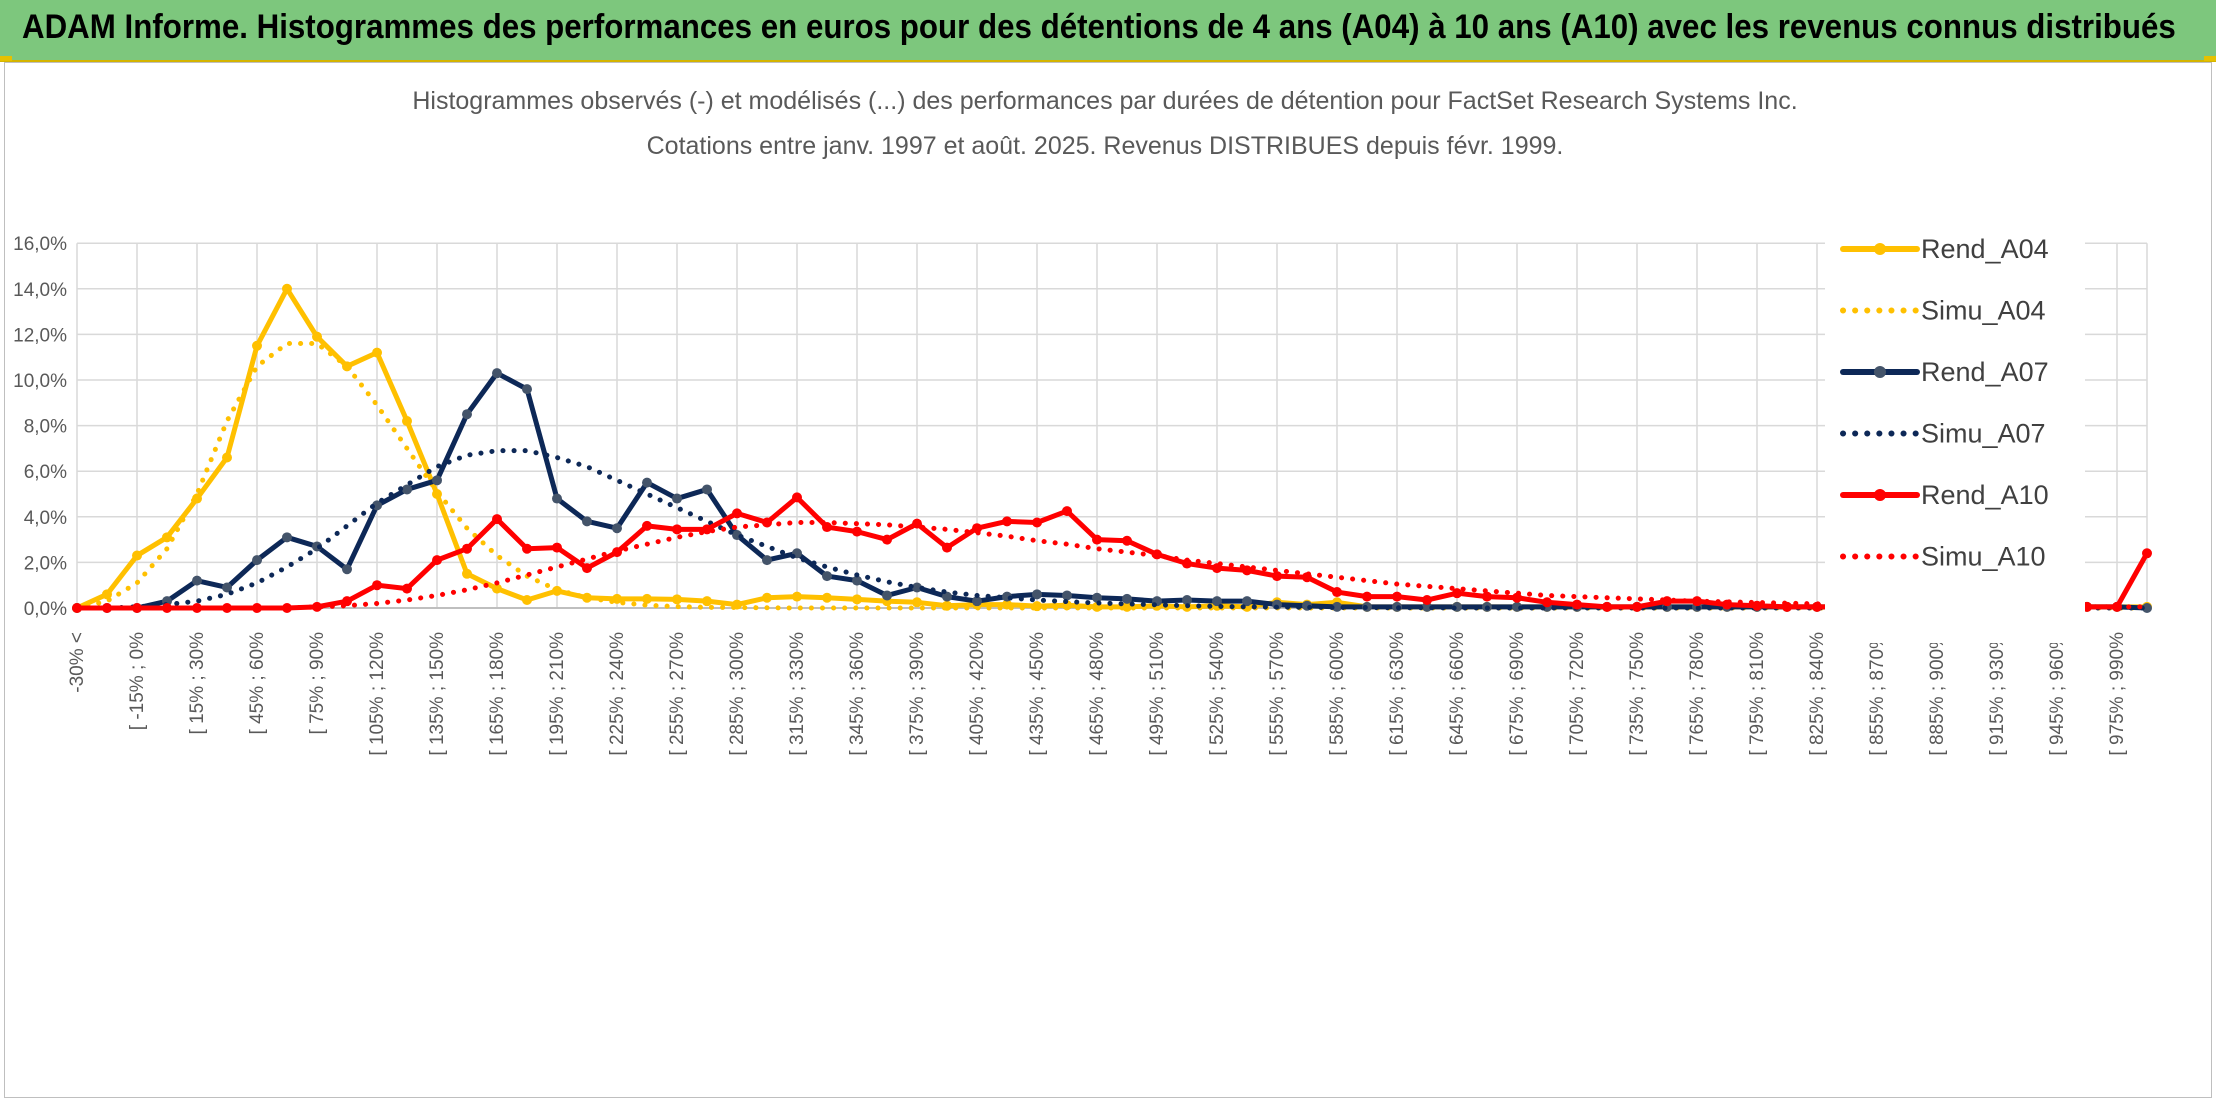 This screenshot has width=2216, height=1102. I want to click on x-tick-label: [ 675% ; 690%, so click(1517, 694).